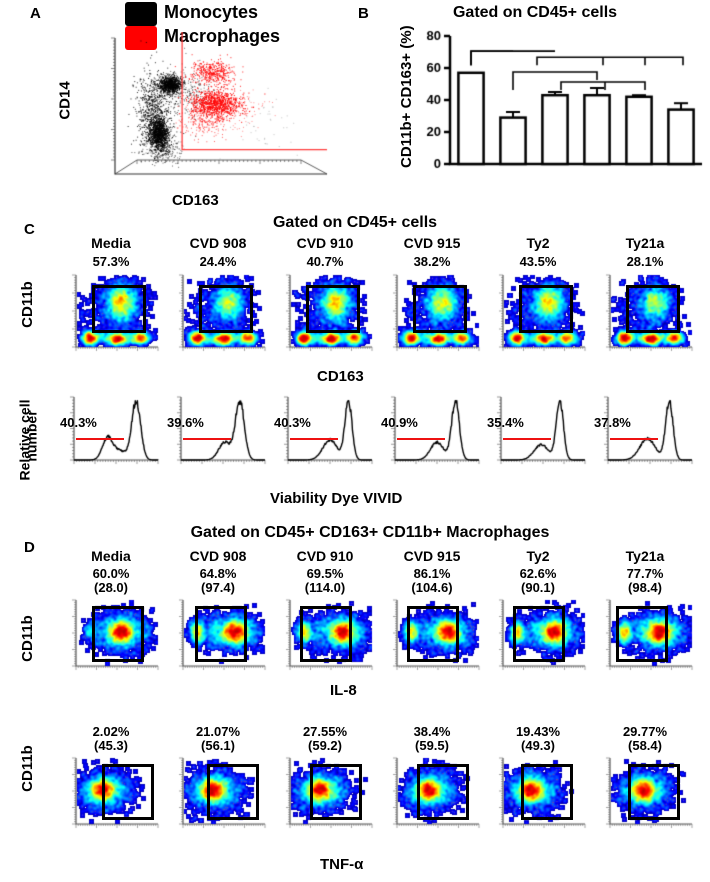 Image resolution: width=710 pixels, height=882 pixels. Describe the element at coordinates (538, 573) in the screenshot. I see `panel-d-il8-percent-4: 62.6%` at that location.